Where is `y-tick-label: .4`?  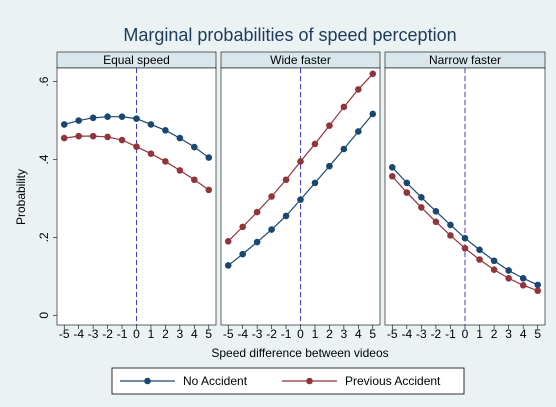
y-tick-label: .4 is located at coordinates (44, 159).